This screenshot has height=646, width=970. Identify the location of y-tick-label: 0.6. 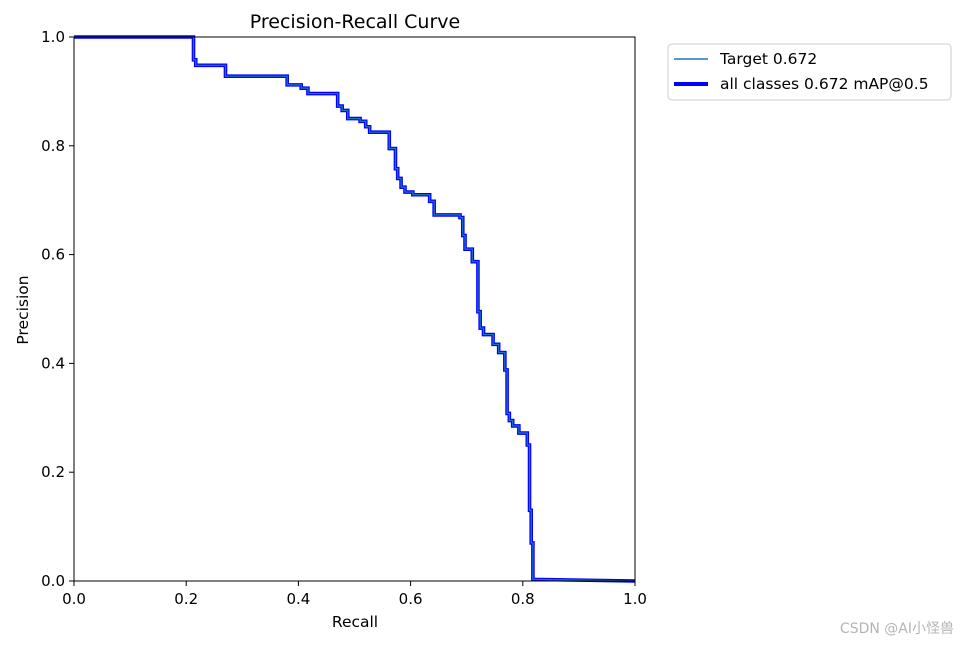
(53, 255).